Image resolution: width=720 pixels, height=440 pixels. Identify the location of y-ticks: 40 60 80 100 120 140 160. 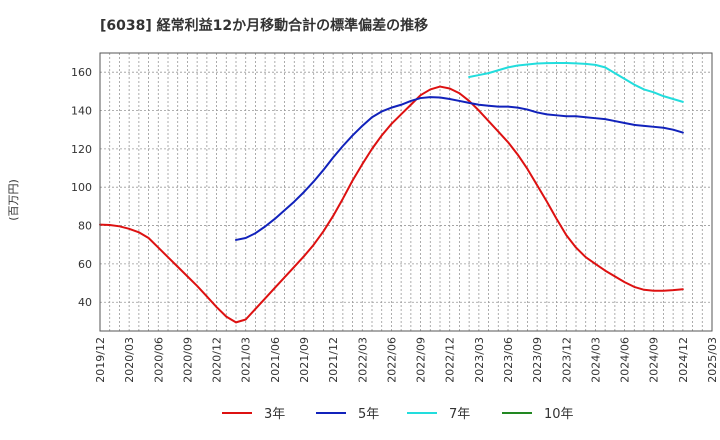
(81, 187).